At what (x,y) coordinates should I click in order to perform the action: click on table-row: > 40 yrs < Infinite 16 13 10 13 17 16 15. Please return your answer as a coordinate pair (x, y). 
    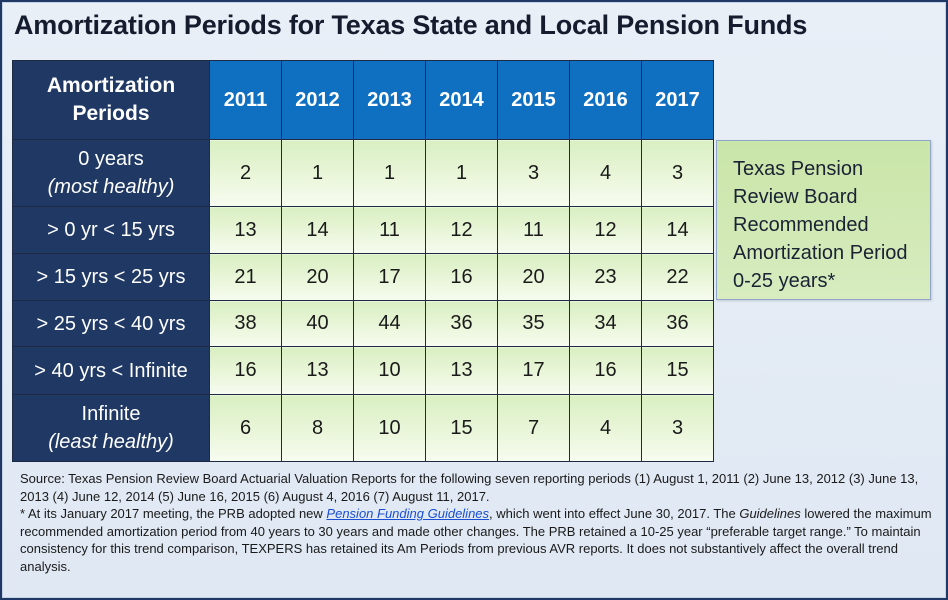
    Looking at the image, I should click on (363, 370).